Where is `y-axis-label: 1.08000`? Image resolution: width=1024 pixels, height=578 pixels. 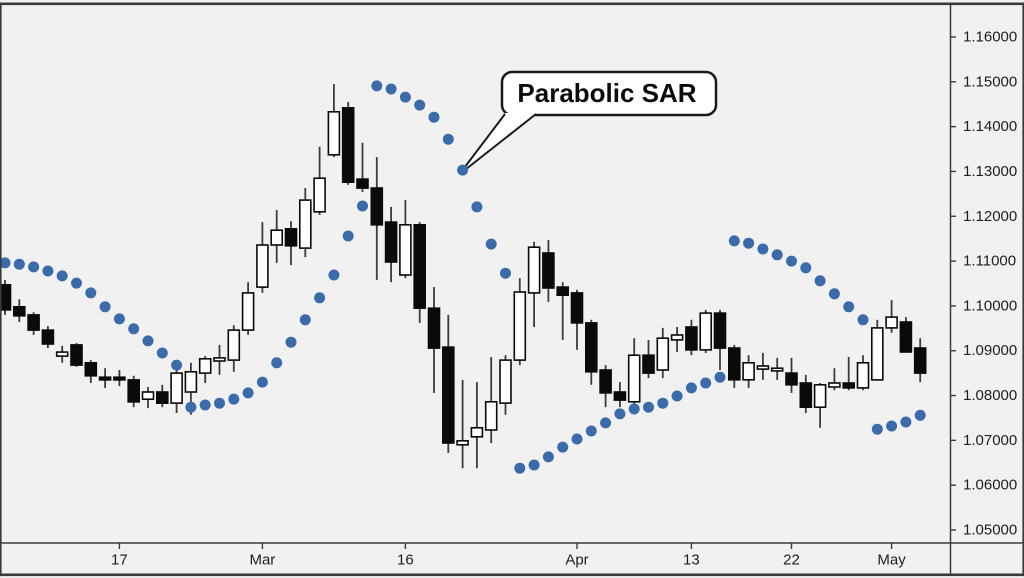
y-axis-label: 1.08000 is located at coordinates (990, 395).